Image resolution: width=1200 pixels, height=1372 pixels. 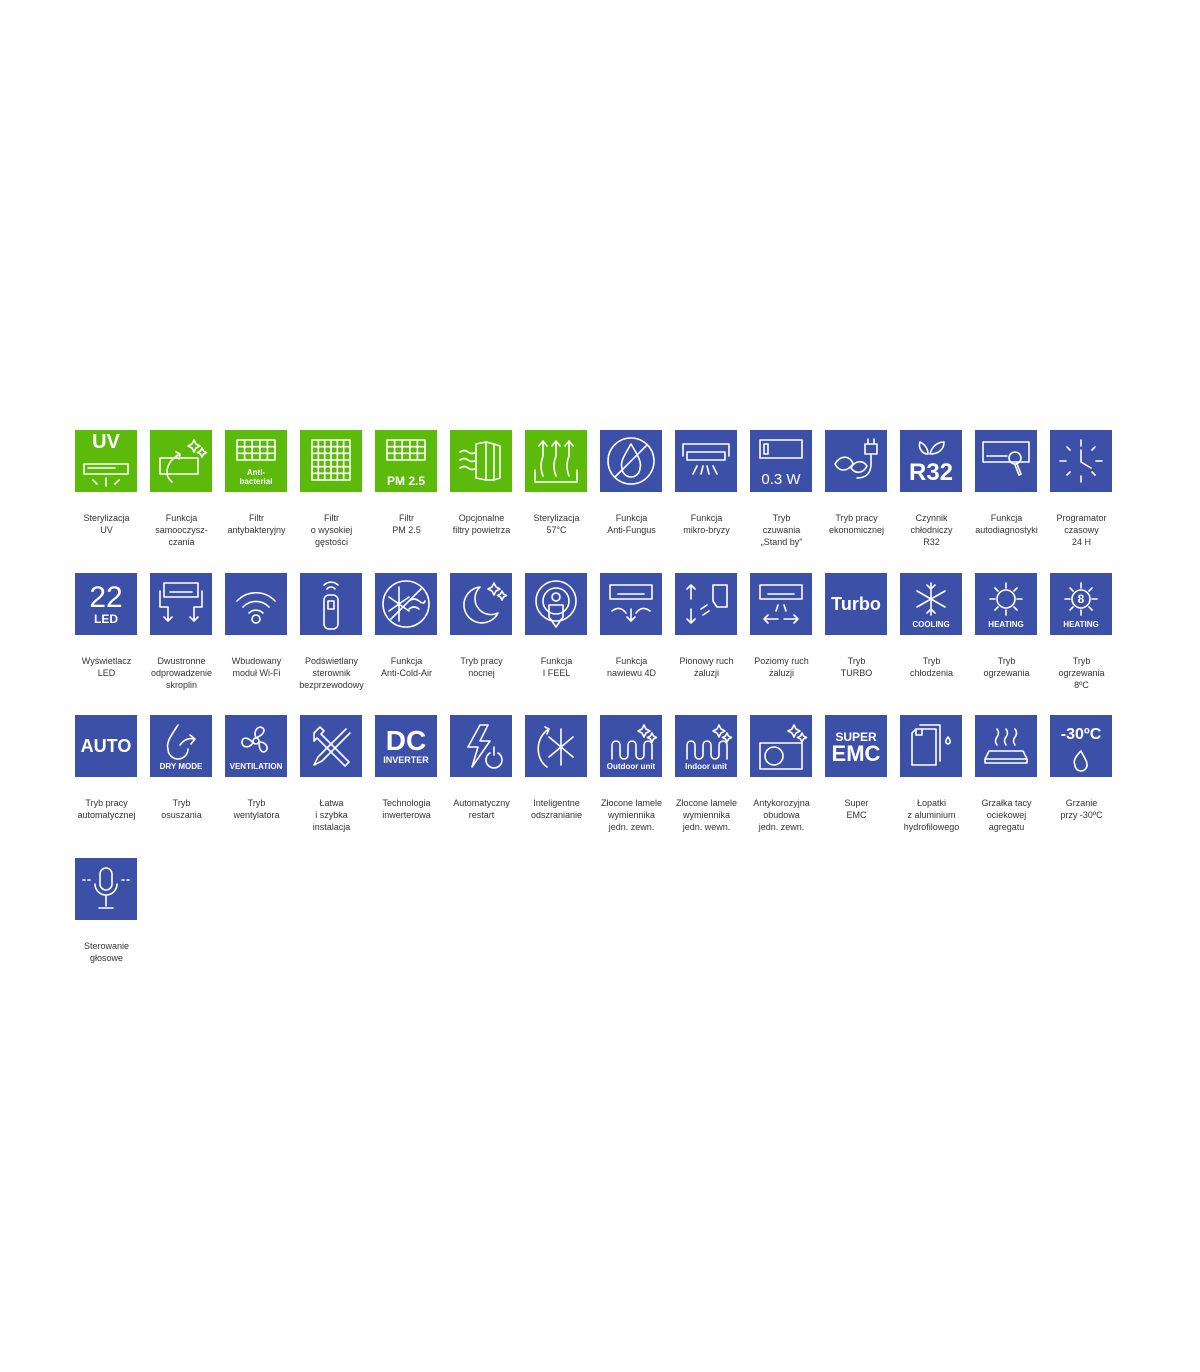 I want to click on feature-label: Antykorozyjna obudowa jedn. zewn., so click(x=781, y=815).